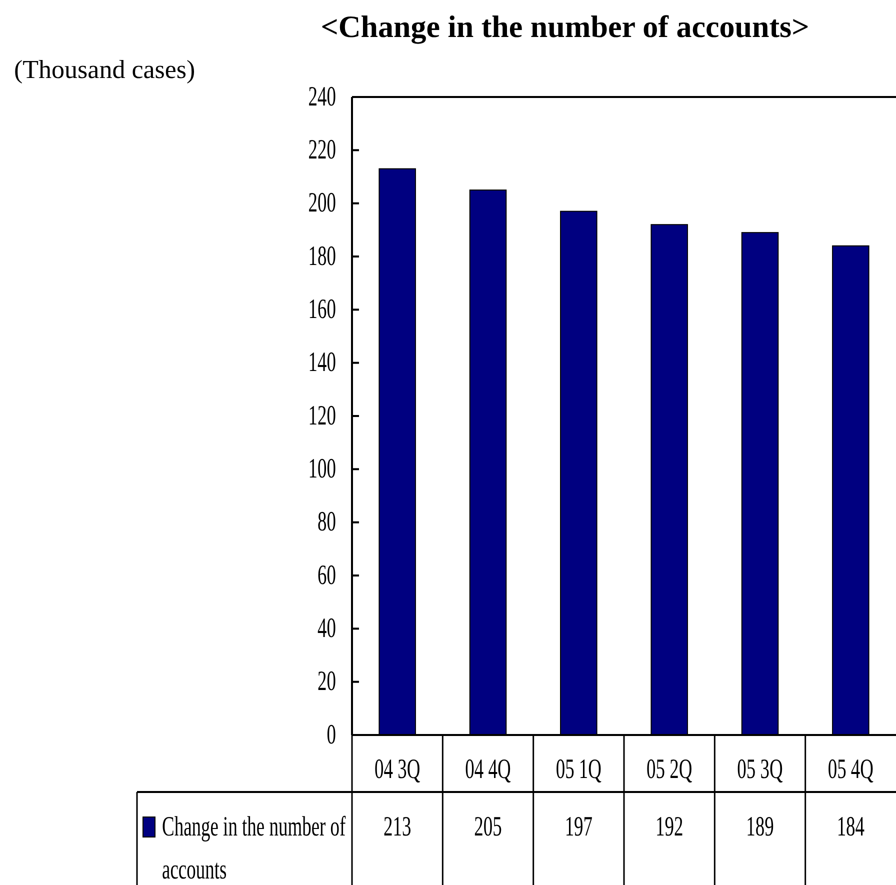 The height and width of the screenshot is (885, 896). Describe the element at coordinates (322, 97) in the screenshot. I see `y-tick-label: 240` at that location.